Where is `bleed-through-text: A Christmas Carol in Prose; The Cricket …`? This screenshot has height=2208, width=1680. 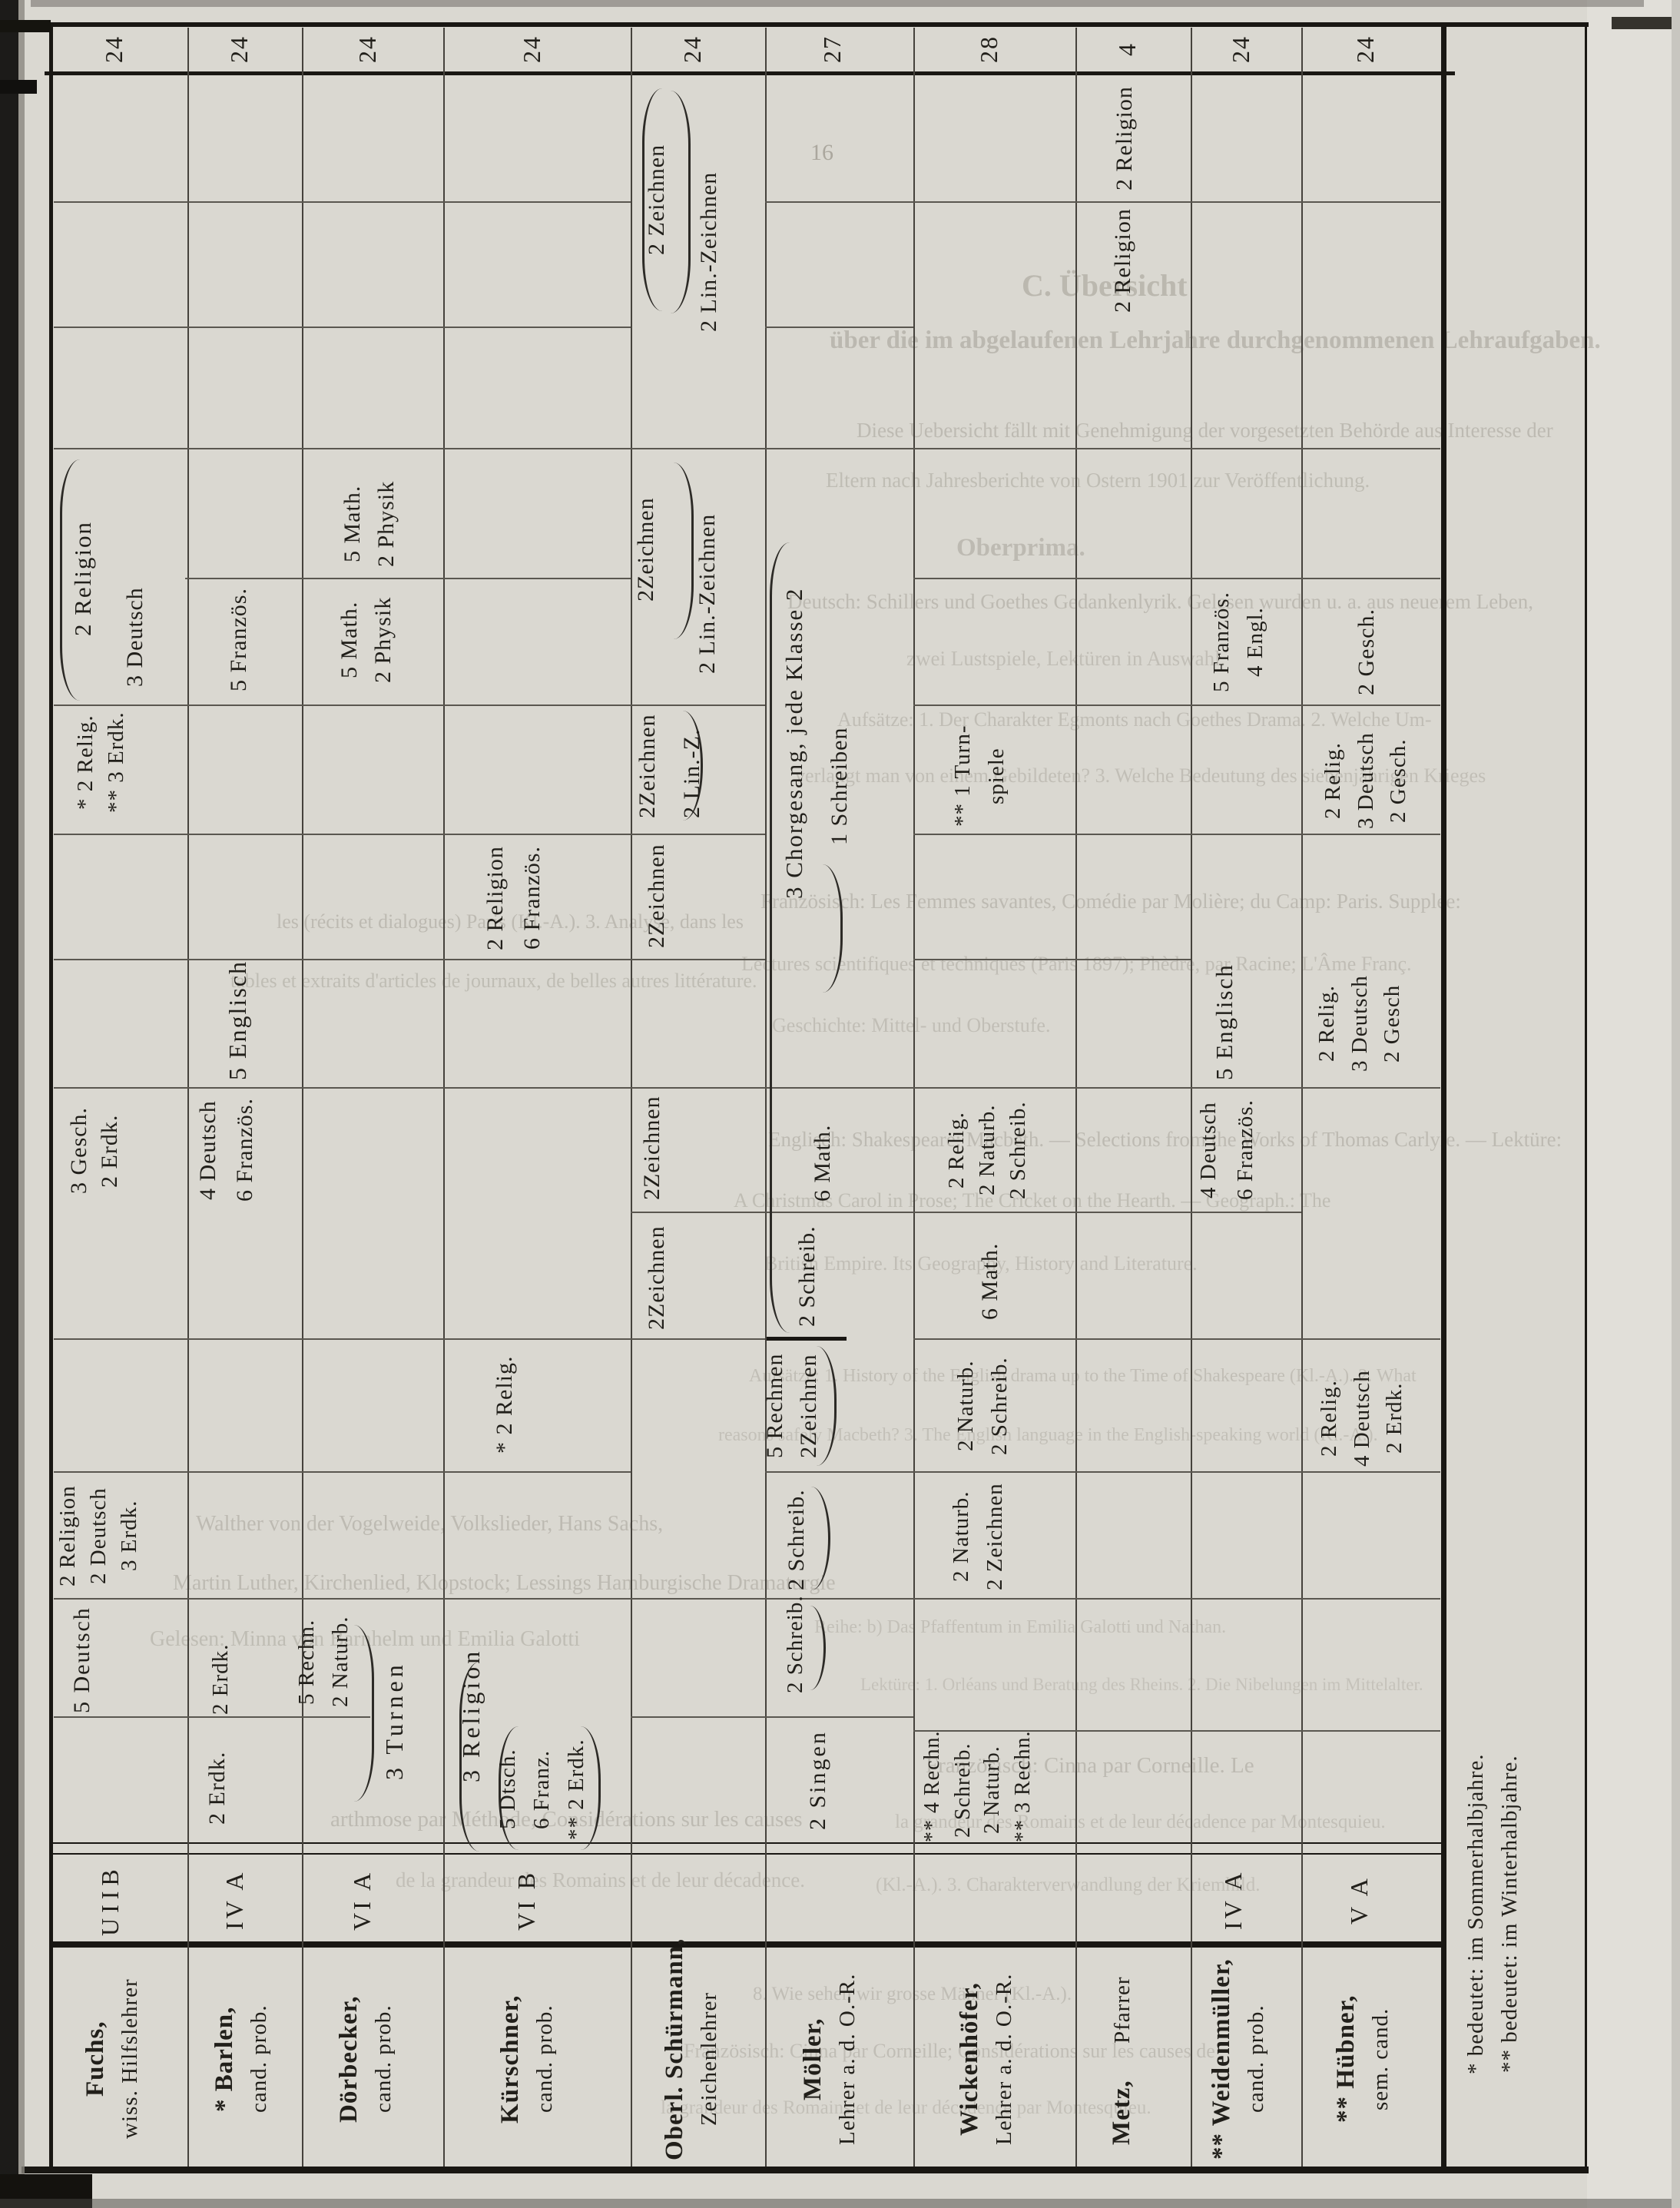 bleed-through-text: A Christmas Carol in Prose; The Cricket … is located at coordinates (1032, 1200).